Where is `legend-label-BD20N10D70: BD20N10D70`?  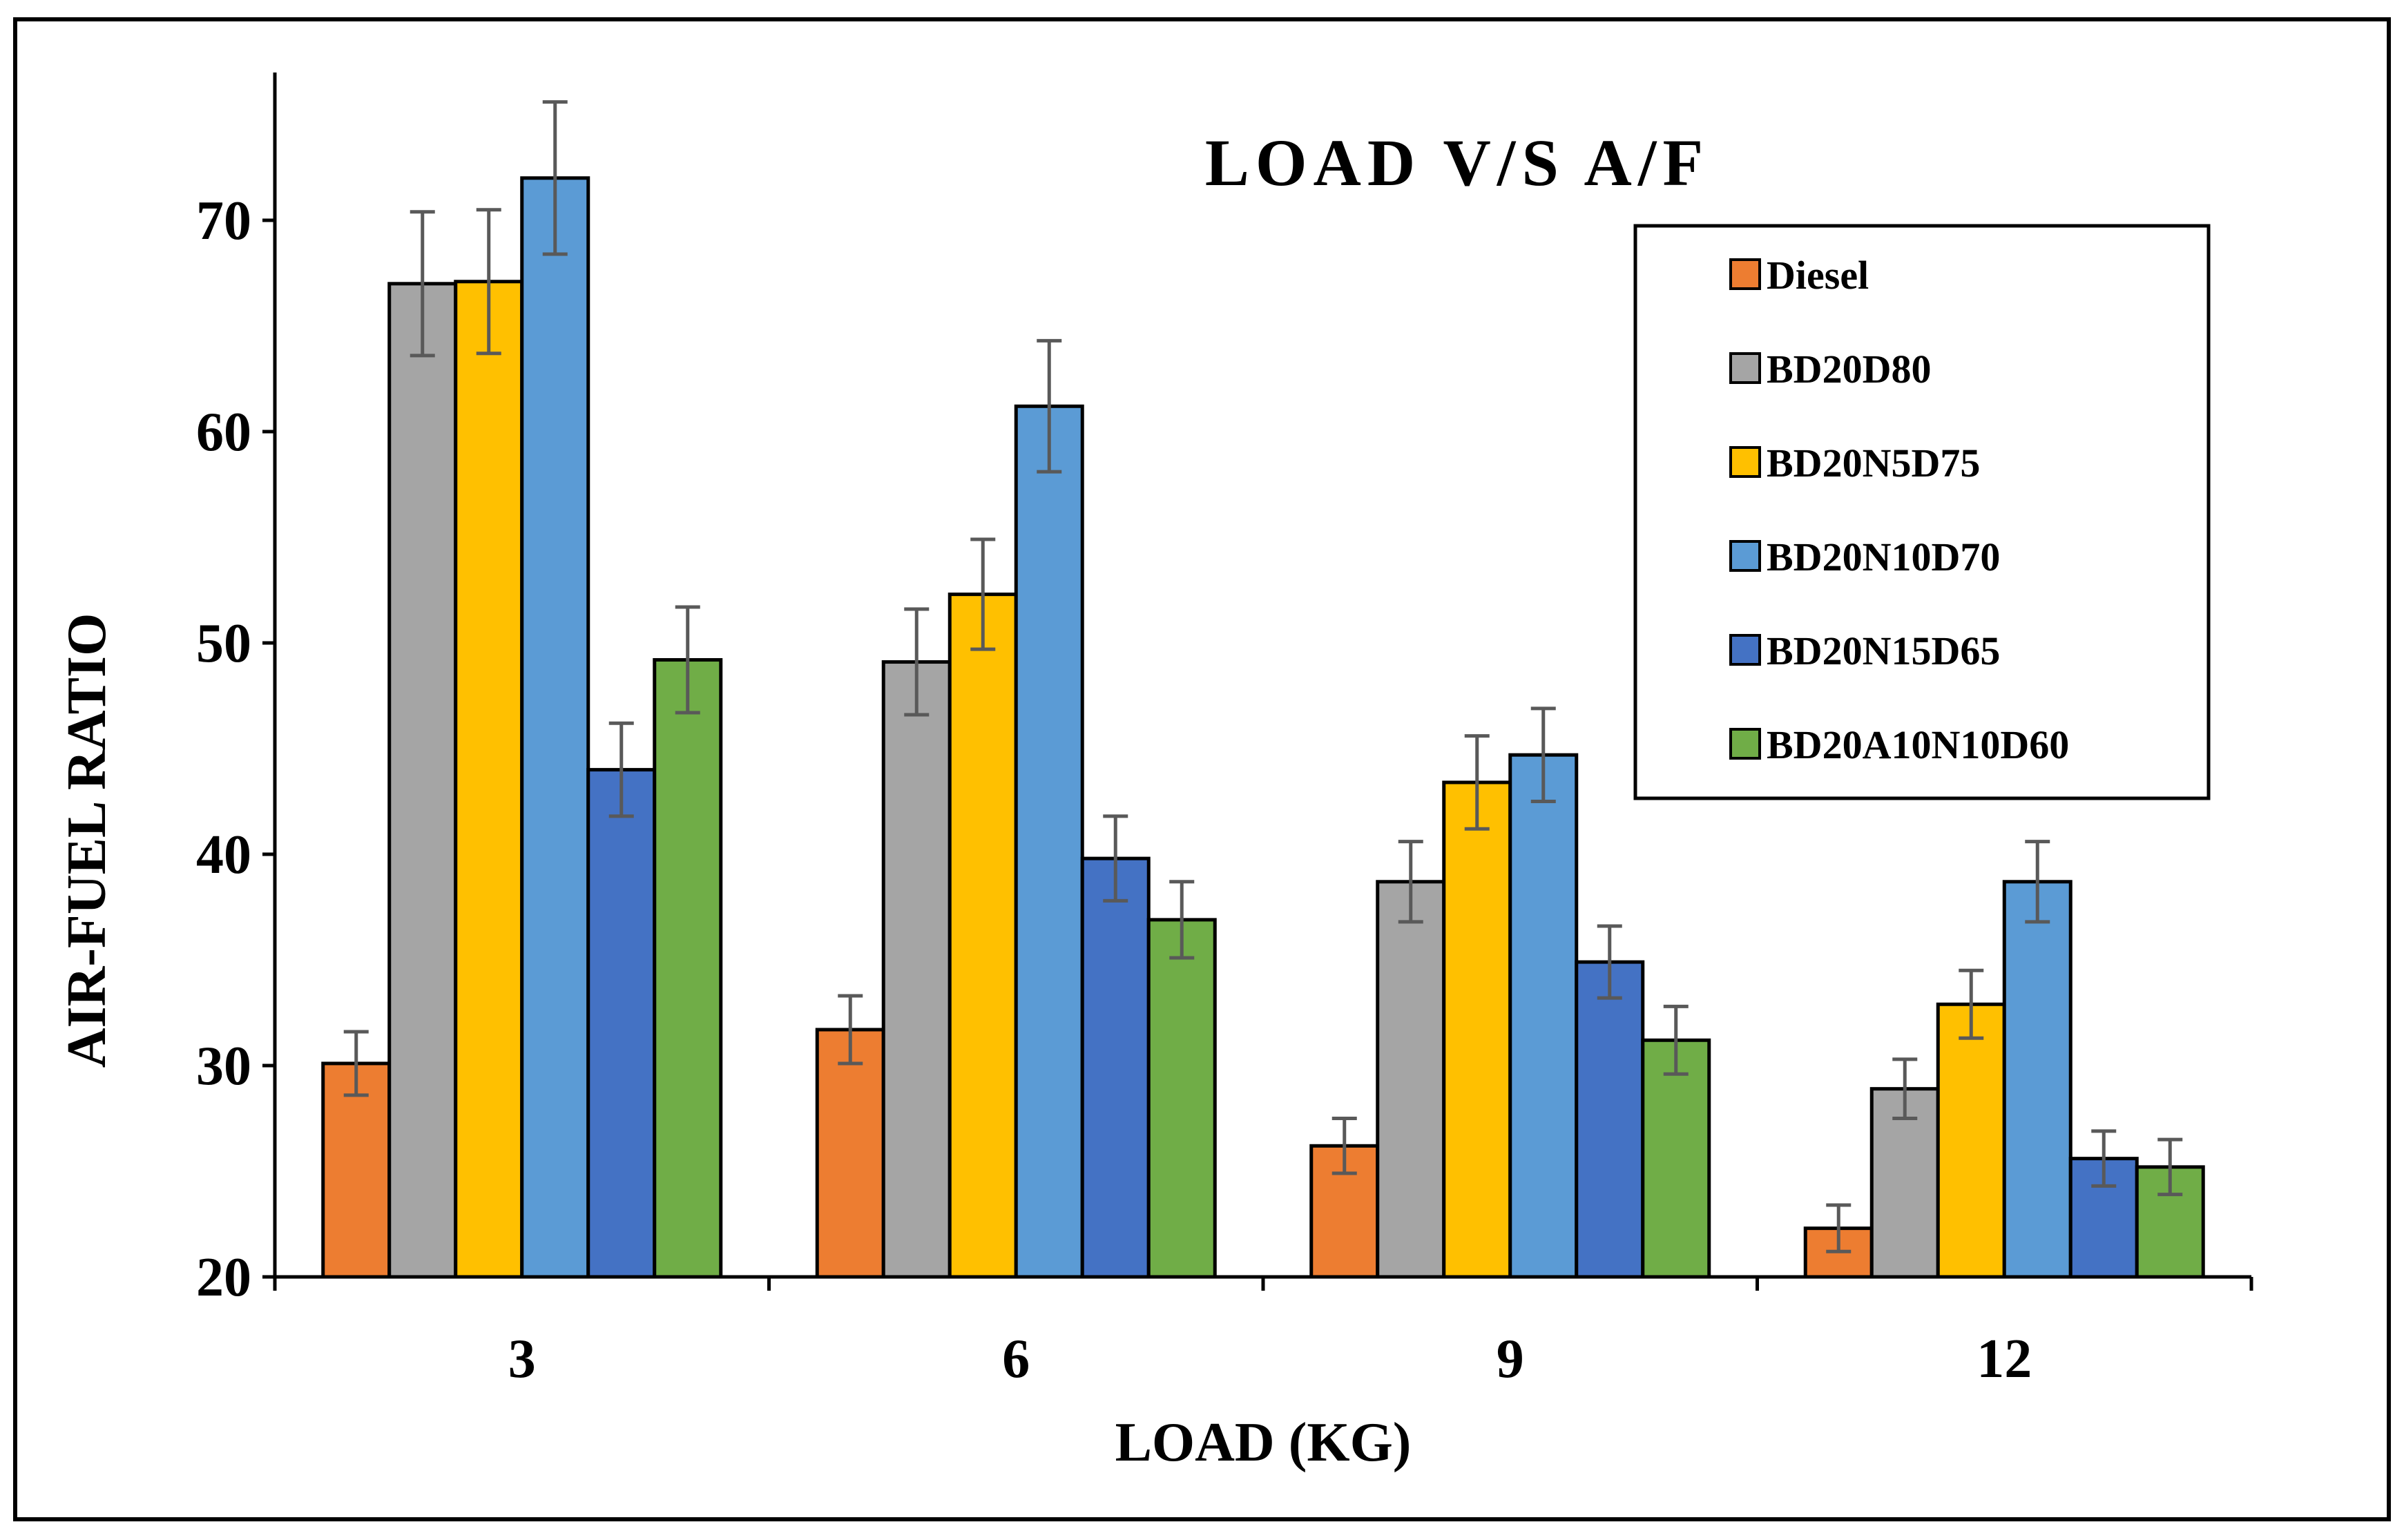 legend-label-BD20N10D70: BD20N10D70 is located at coordinates (1883, 557).